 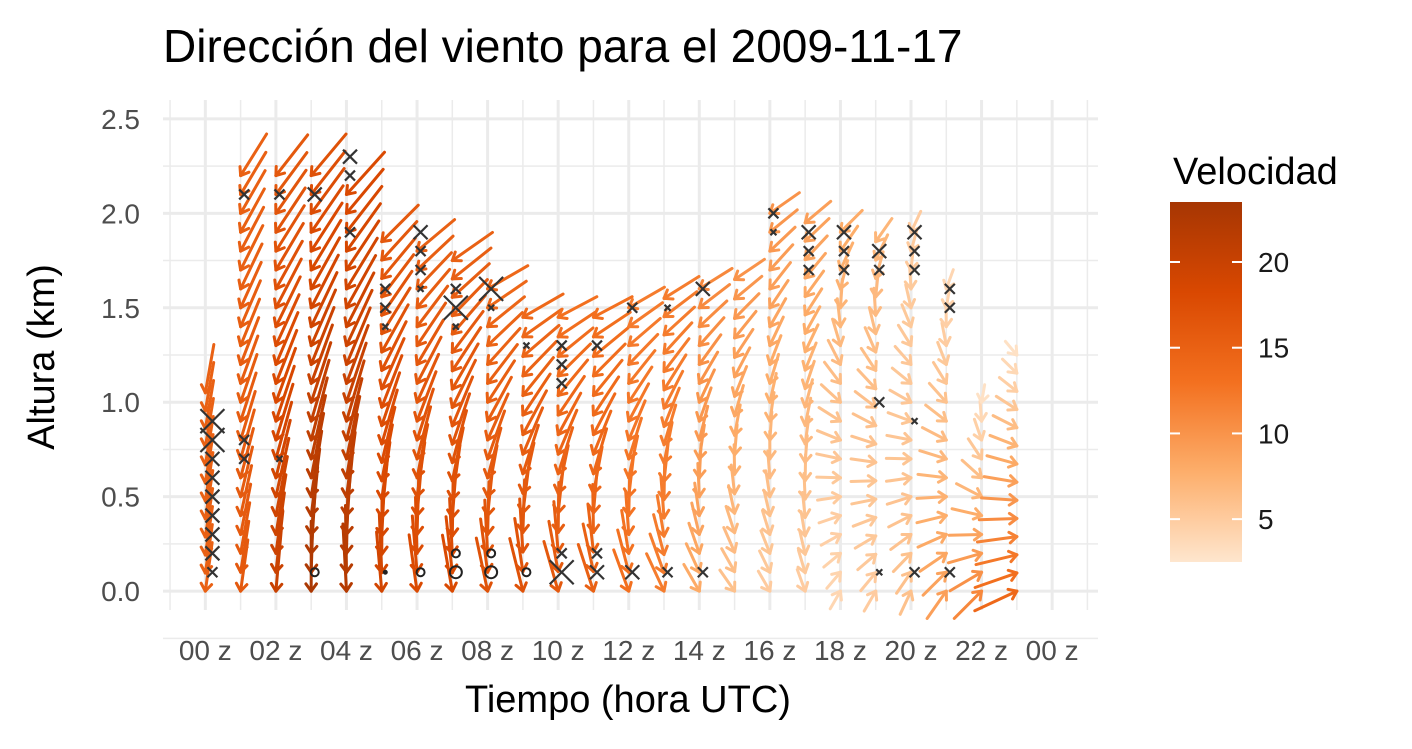 What do you see at coordinates (120, 497) in the screenshot?
I see `y-tick-label: 0.5` at bounding box center [120, 497].